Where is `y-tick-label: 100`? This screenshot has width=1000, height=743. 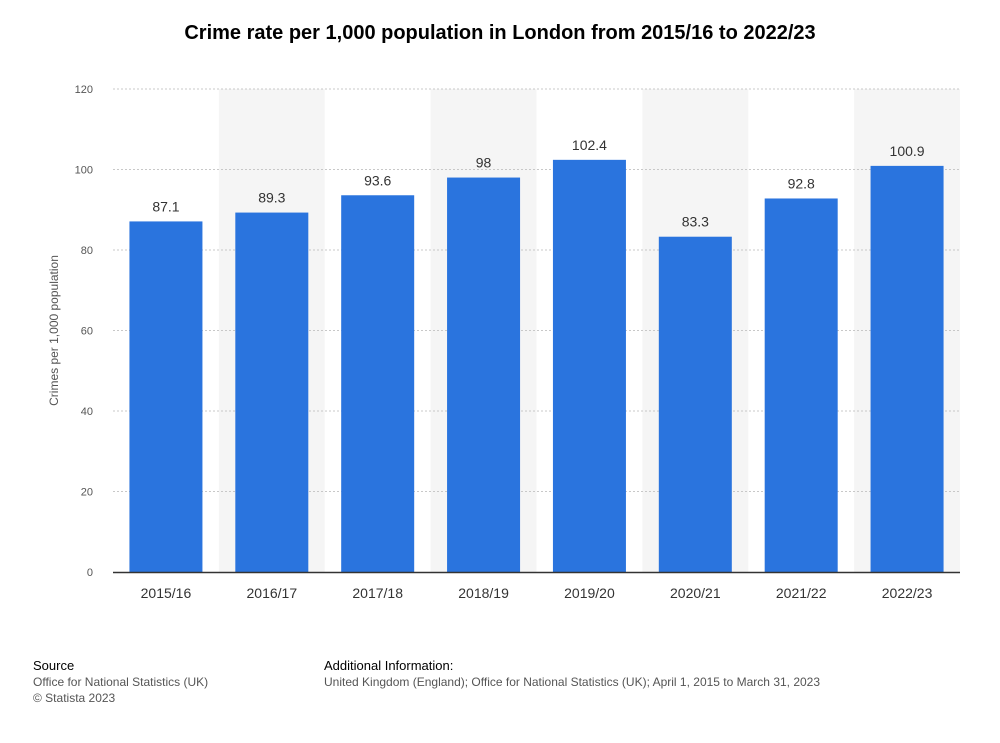 y-tick-label: 100 is located at coordinates (84, 171).